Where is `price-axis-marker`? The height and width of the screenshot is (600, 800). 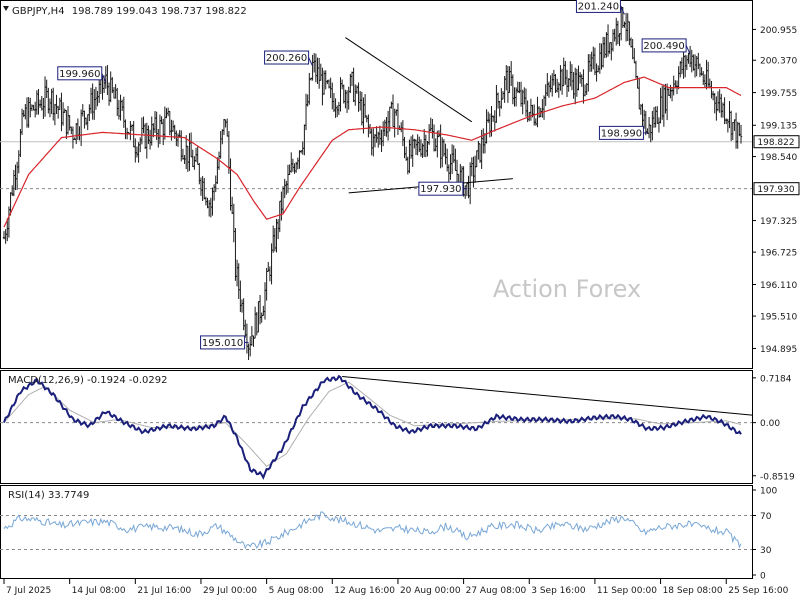 price-axis-marker is located at coordinates (776, 189).